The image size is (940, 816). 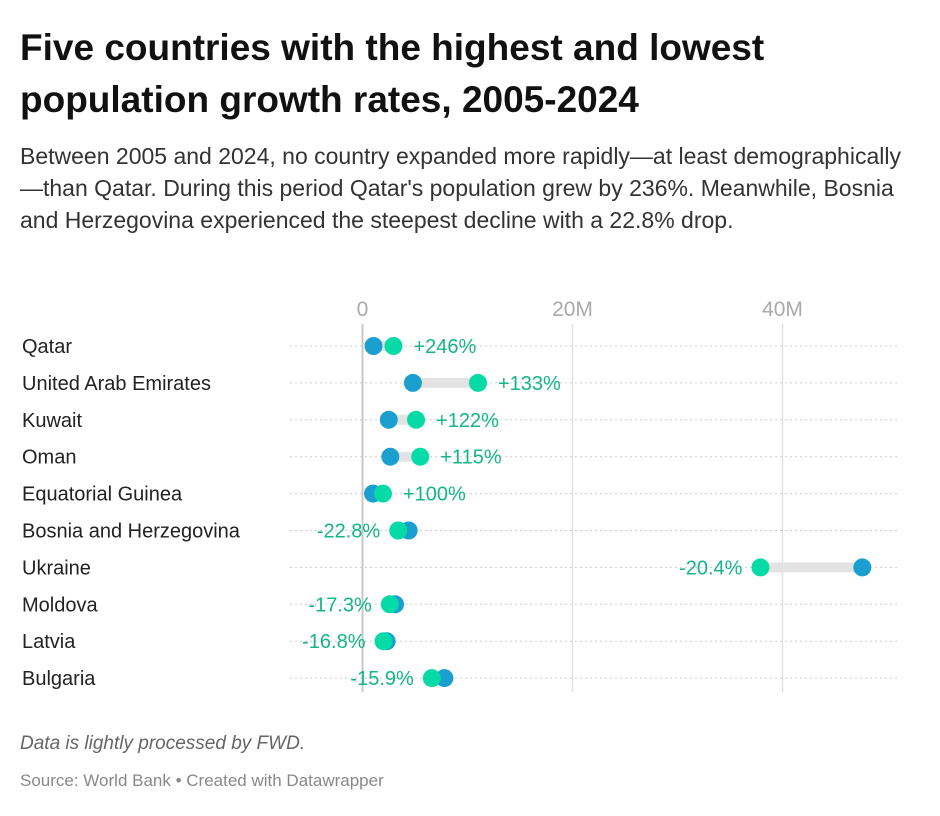 I want to click on category-label: Kuwait, so click(x=52, y=421).